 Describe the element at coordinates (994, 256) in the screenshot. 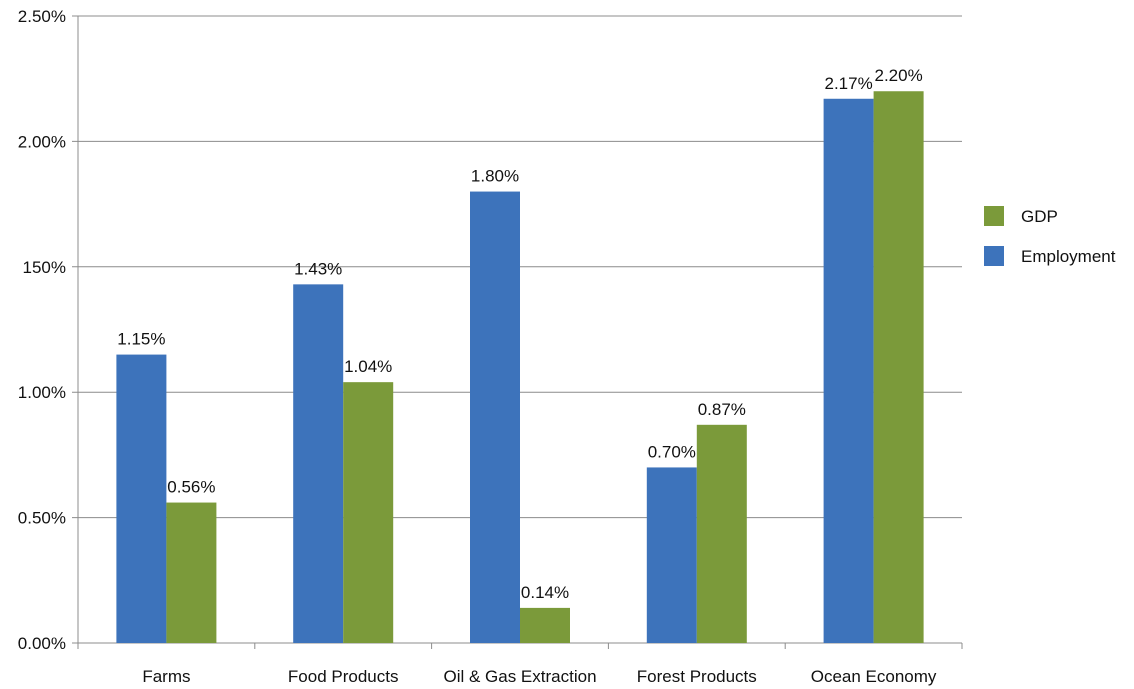

I see `legend-swatch-employment` at that location.